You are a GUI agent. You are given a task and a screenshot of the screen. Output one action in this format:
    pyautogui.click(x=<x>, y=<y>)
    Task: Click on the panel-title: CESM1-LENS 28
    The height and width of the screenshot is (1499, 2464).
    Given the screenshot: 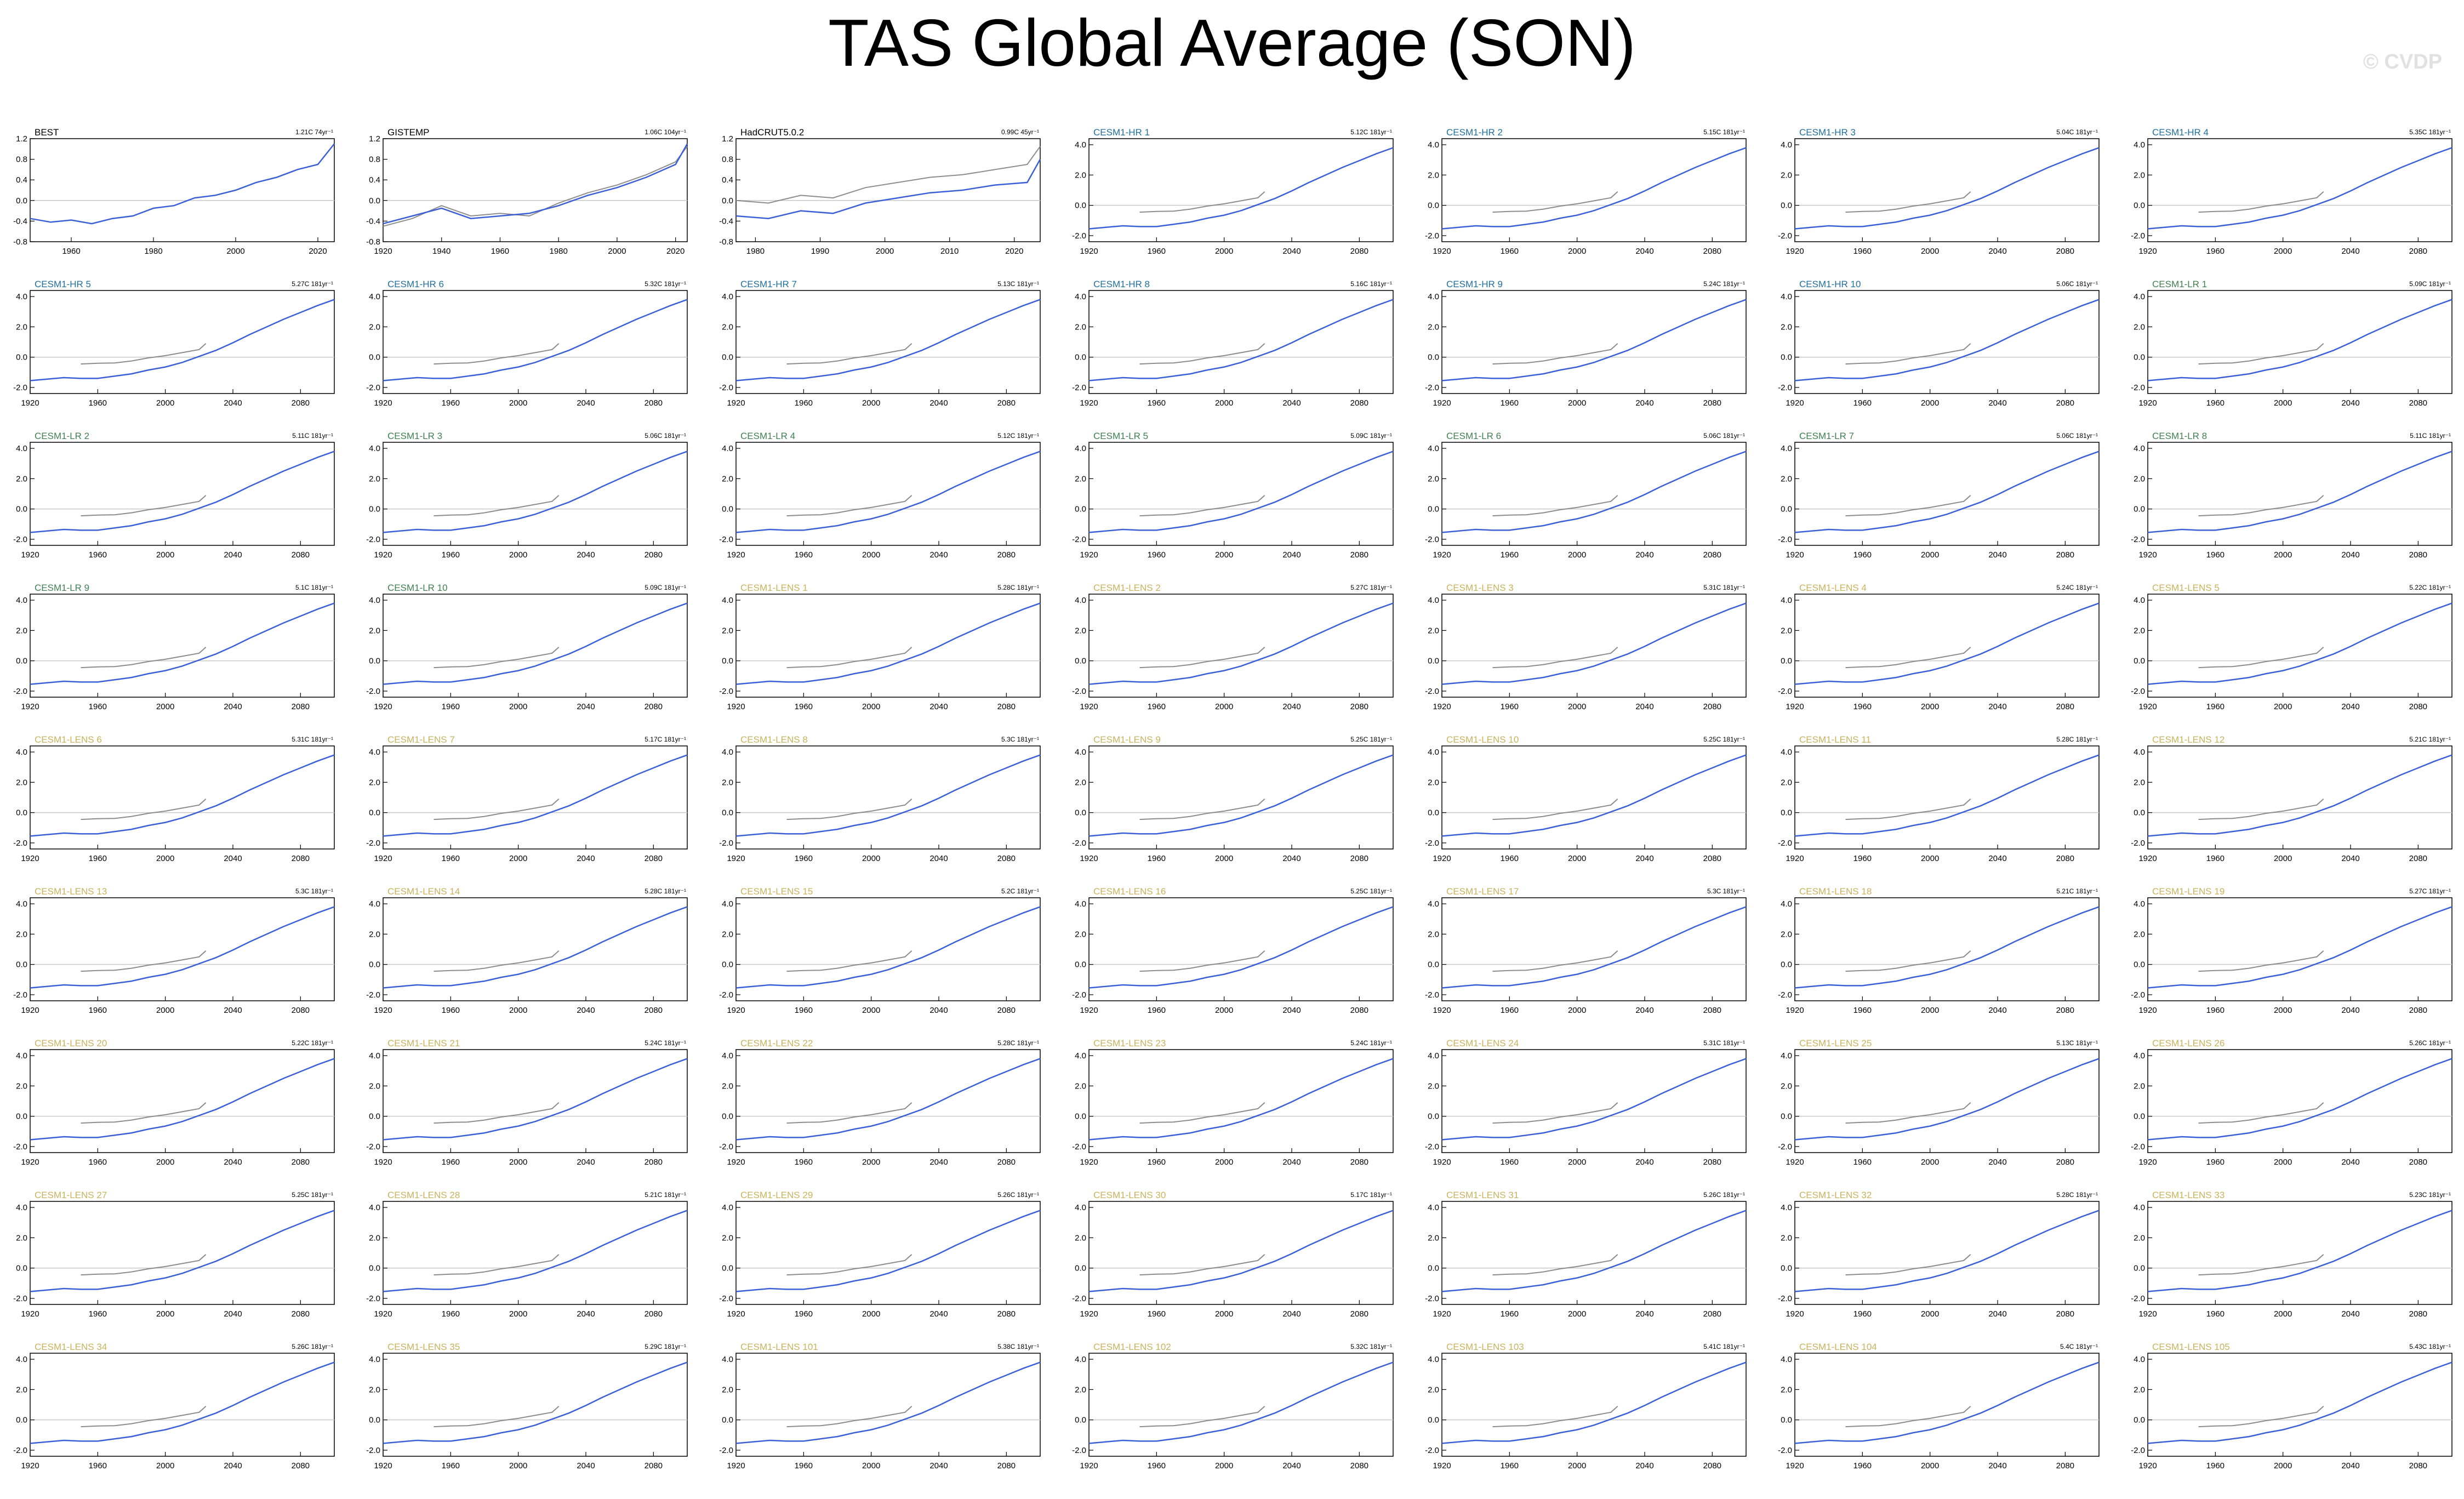 What is the action you would take?
    pyautogui.click(x=423, y=1195)
    